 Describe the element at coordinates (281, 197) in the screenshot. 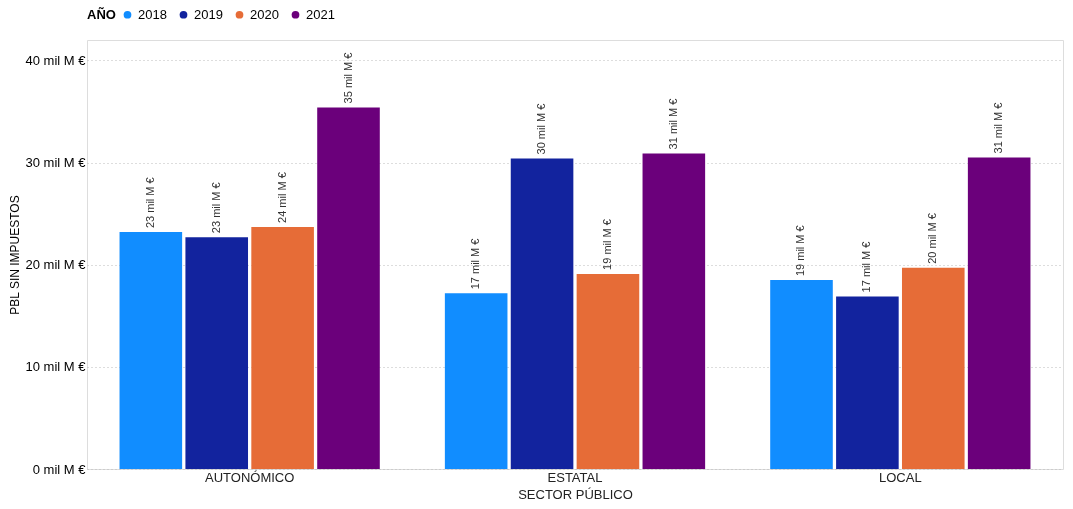

I see `data-label: 24 mil M €` at that location.